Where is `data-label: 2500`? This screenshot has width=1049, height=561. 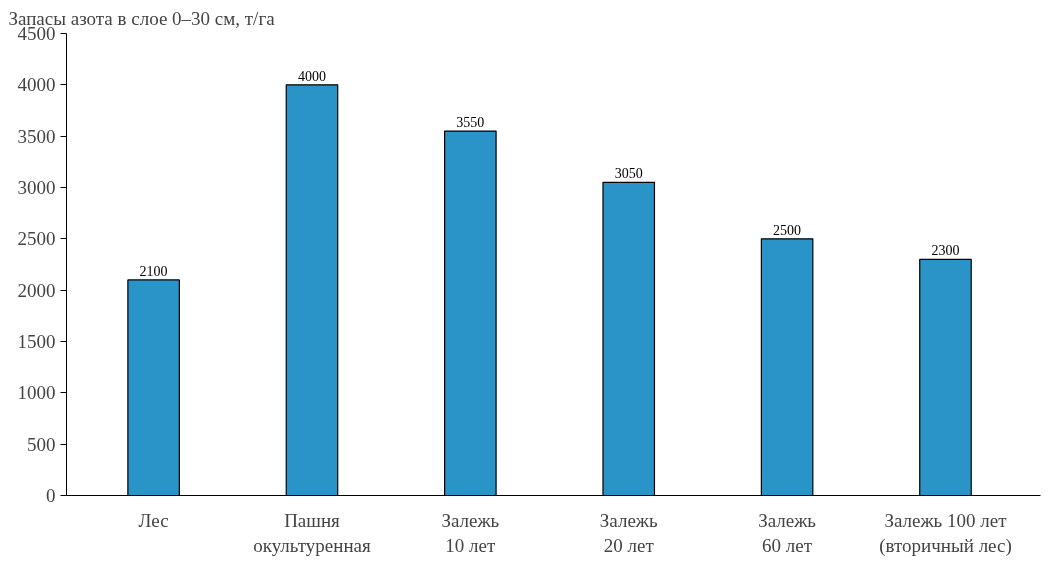 data-label: 2500 is located at coordinates (787, 230).